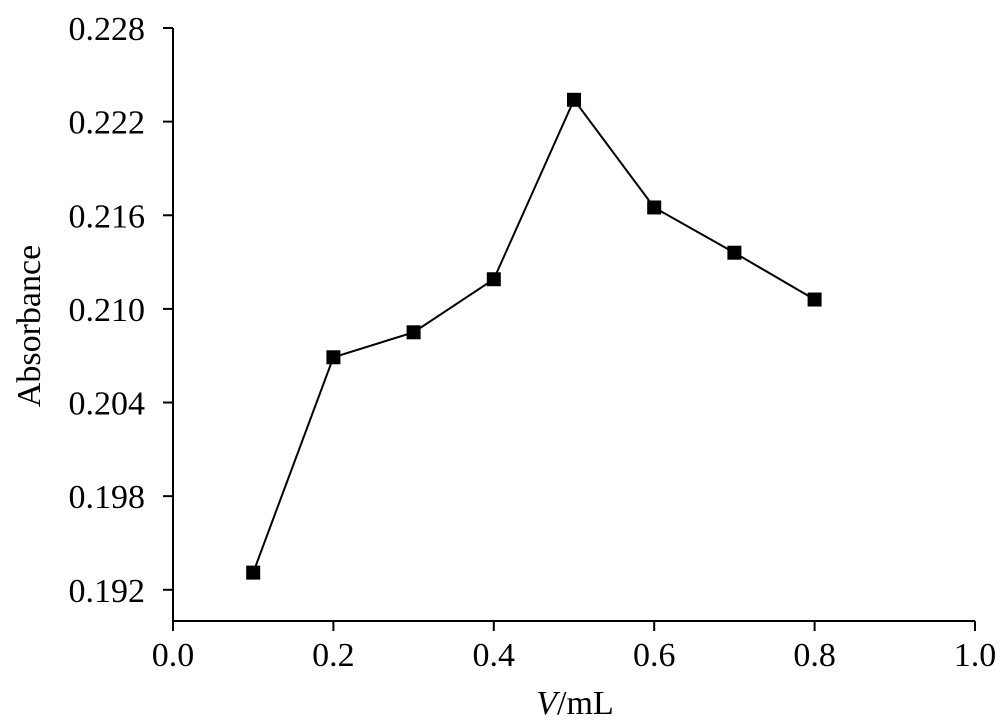  Describe the element at coordinates (333, 655) in the screenshot. I see `x-tick-label: 0.2` at that location.